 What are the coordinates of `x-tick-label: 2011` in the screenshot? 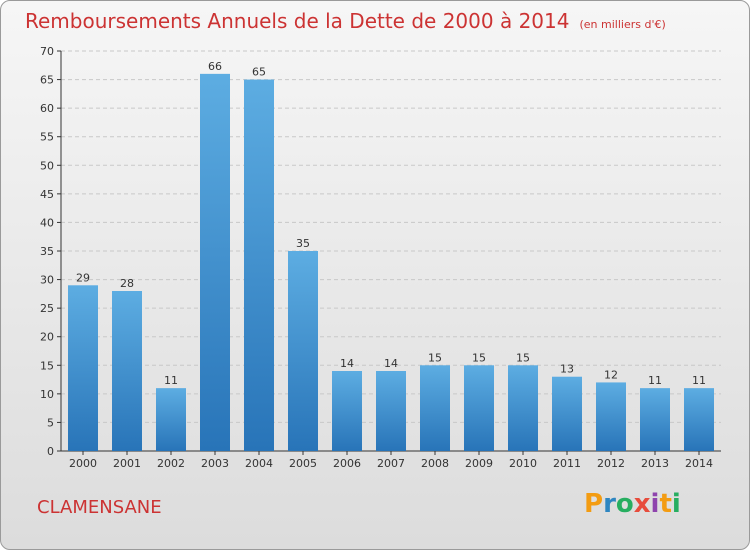 It's located at (567, 463).